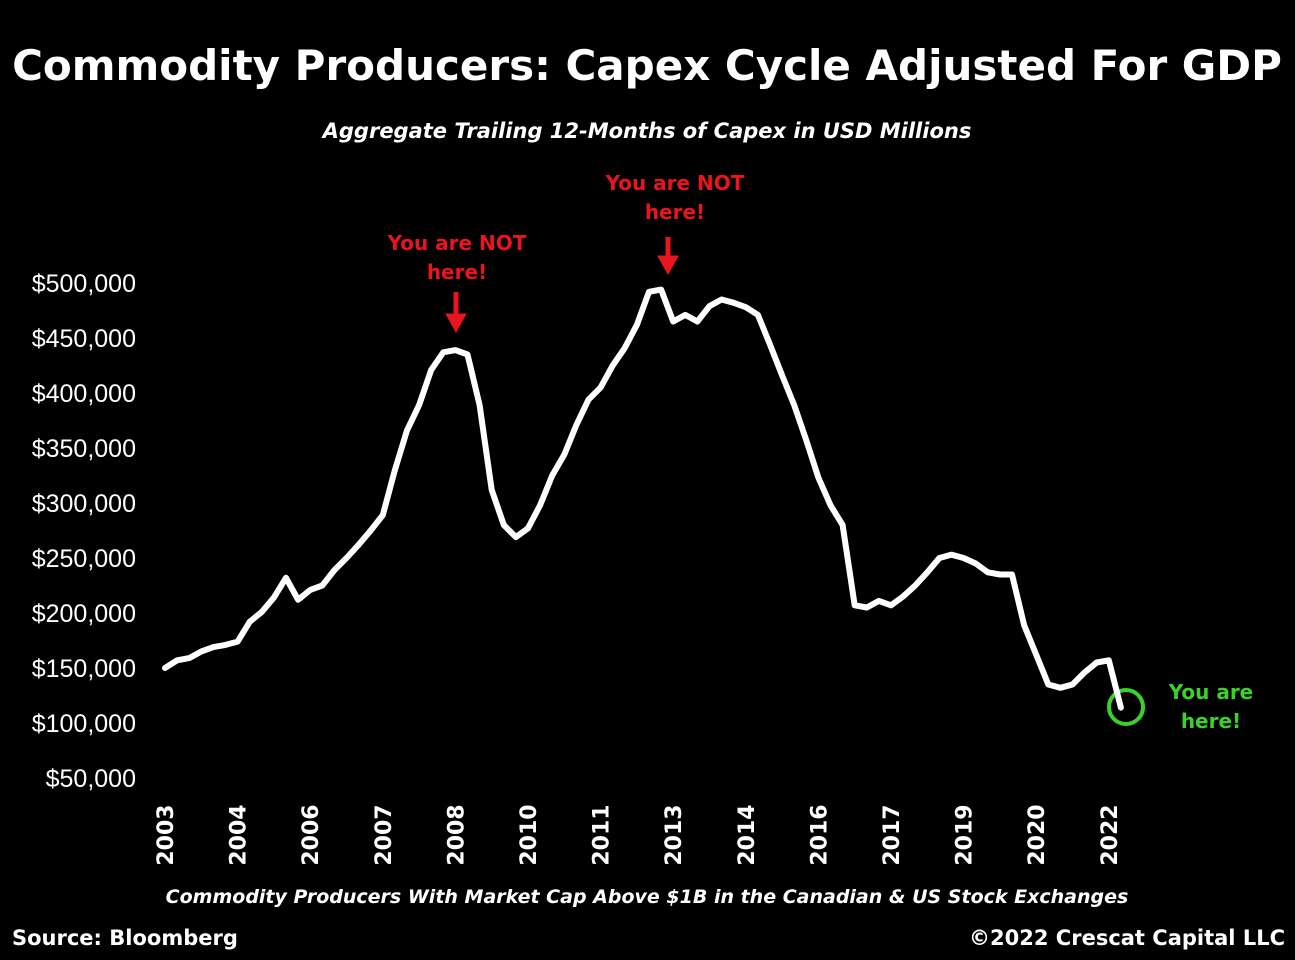  I want to click on x-tick-label: 2016, so click(819, 834).